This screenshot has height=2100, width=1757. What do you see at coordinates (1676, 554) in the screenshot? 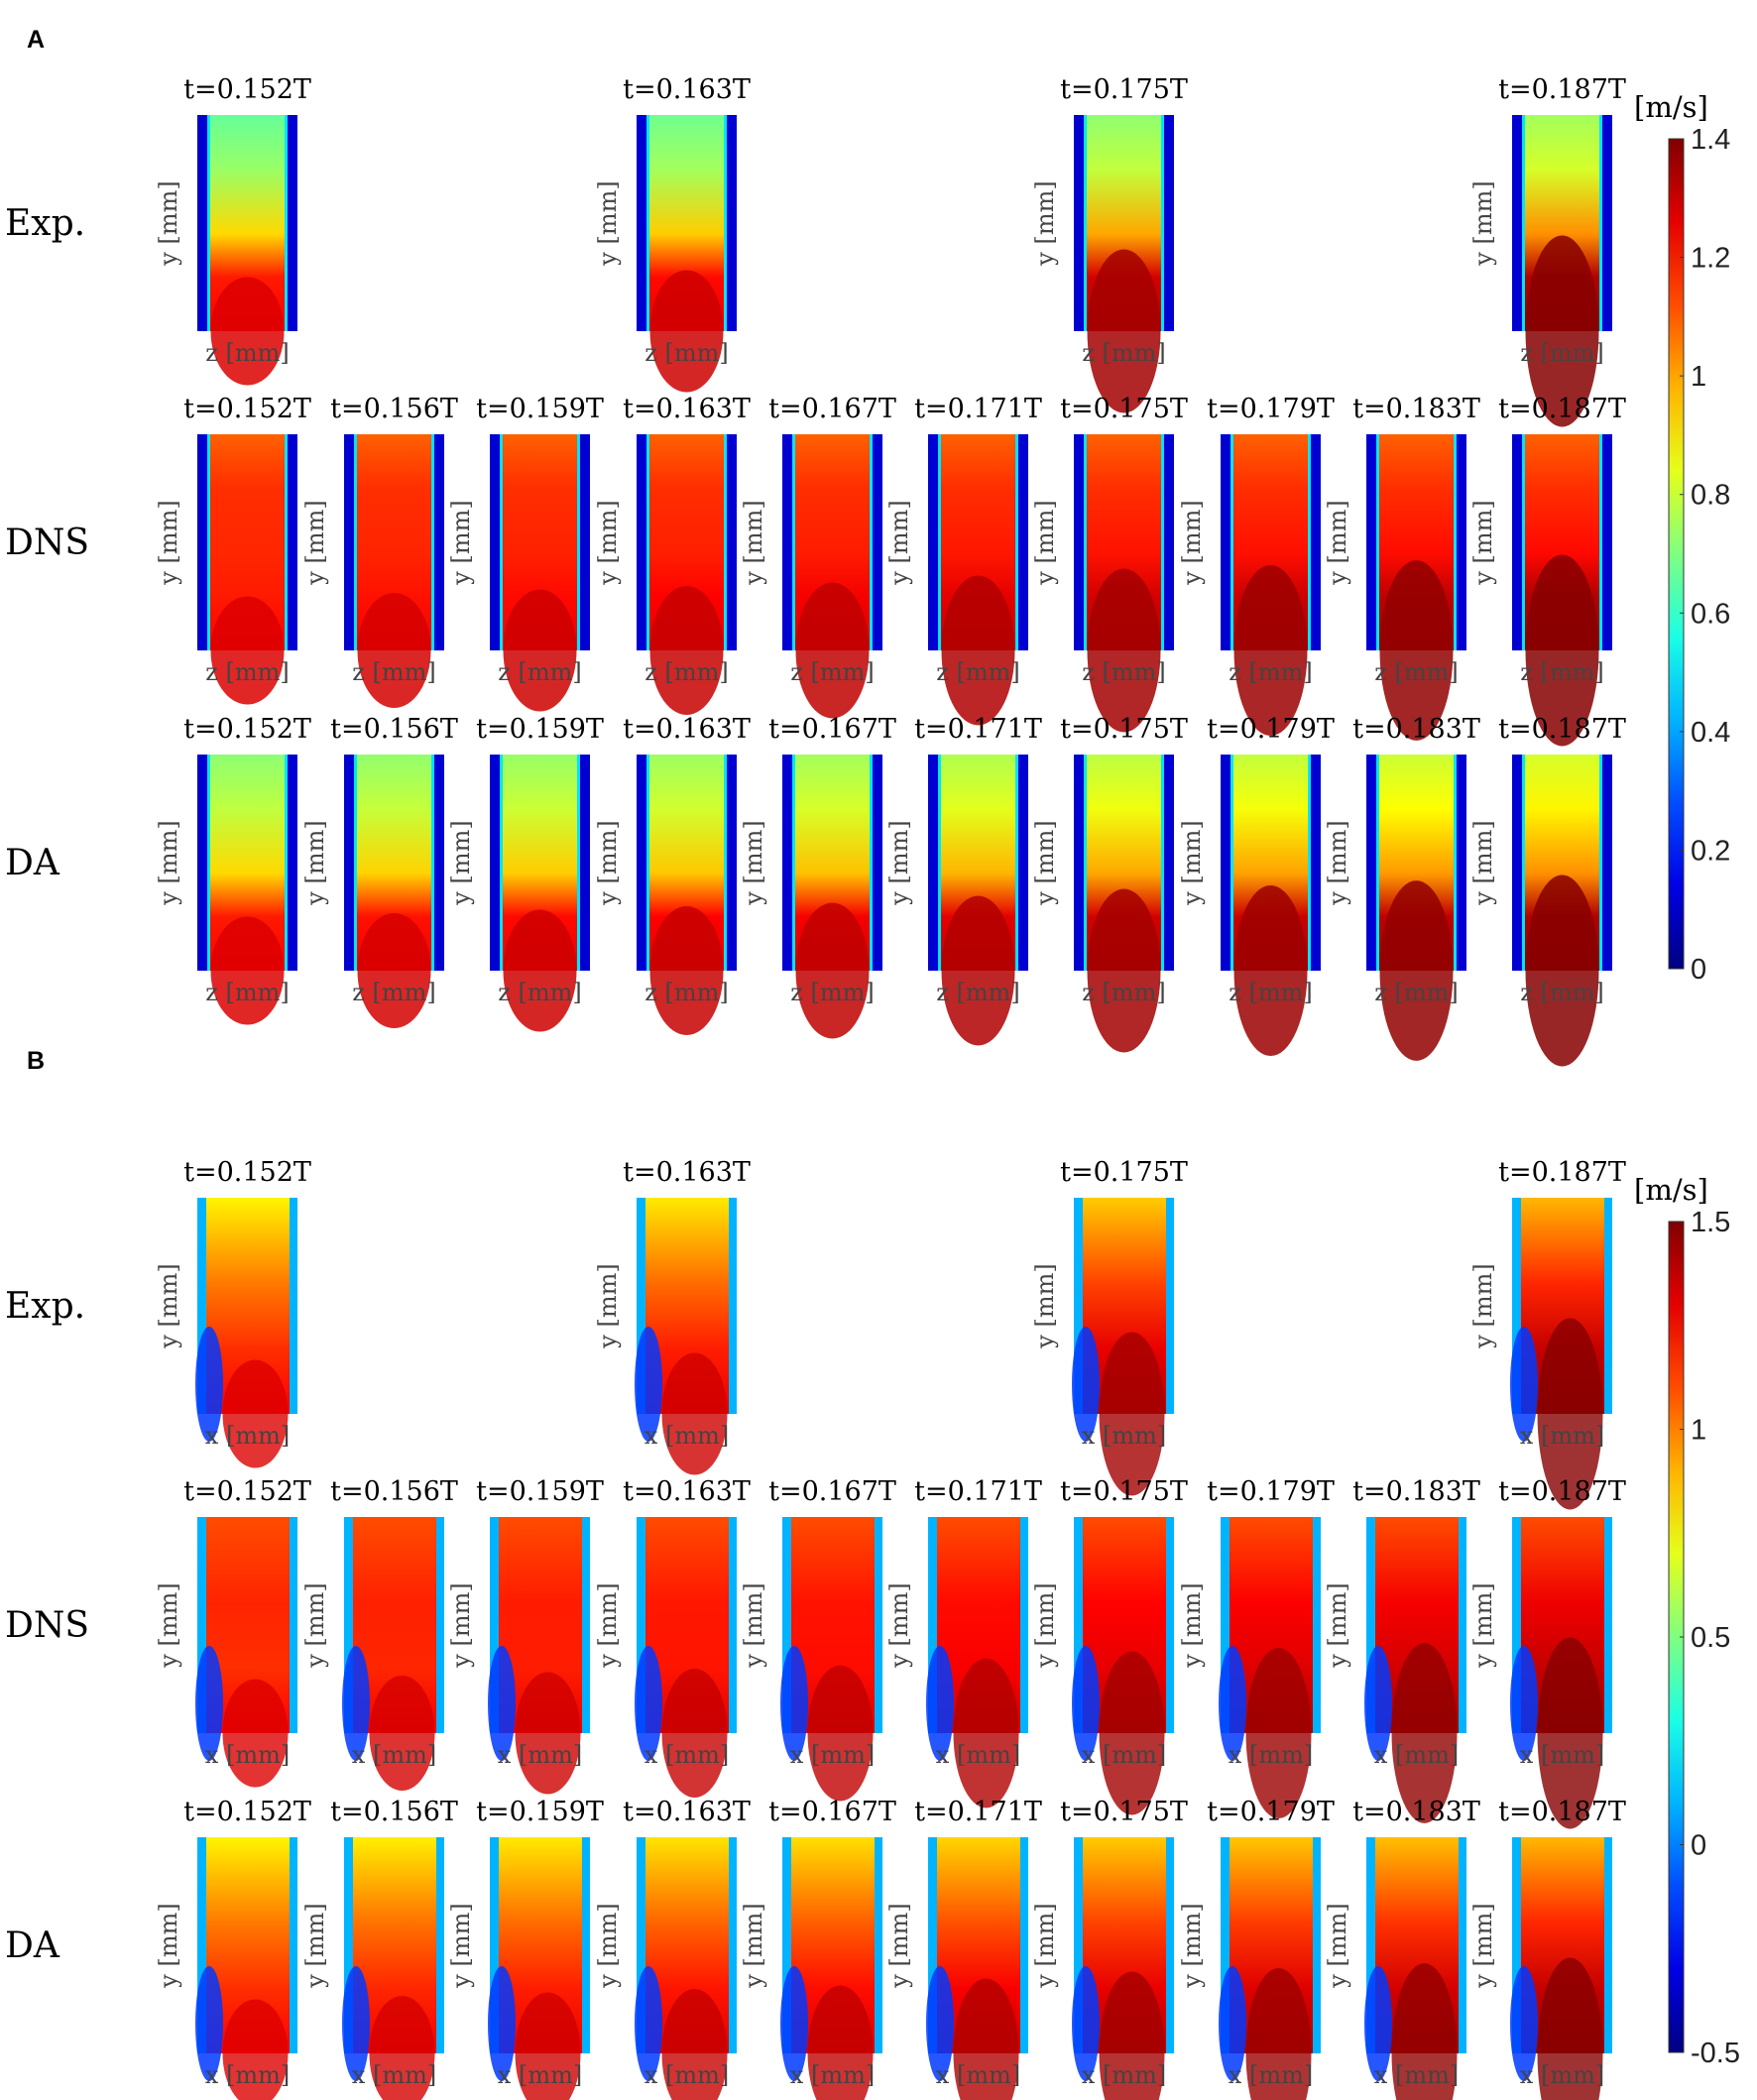
I see `colorbar-bar` at bounding box center [1676, 554].